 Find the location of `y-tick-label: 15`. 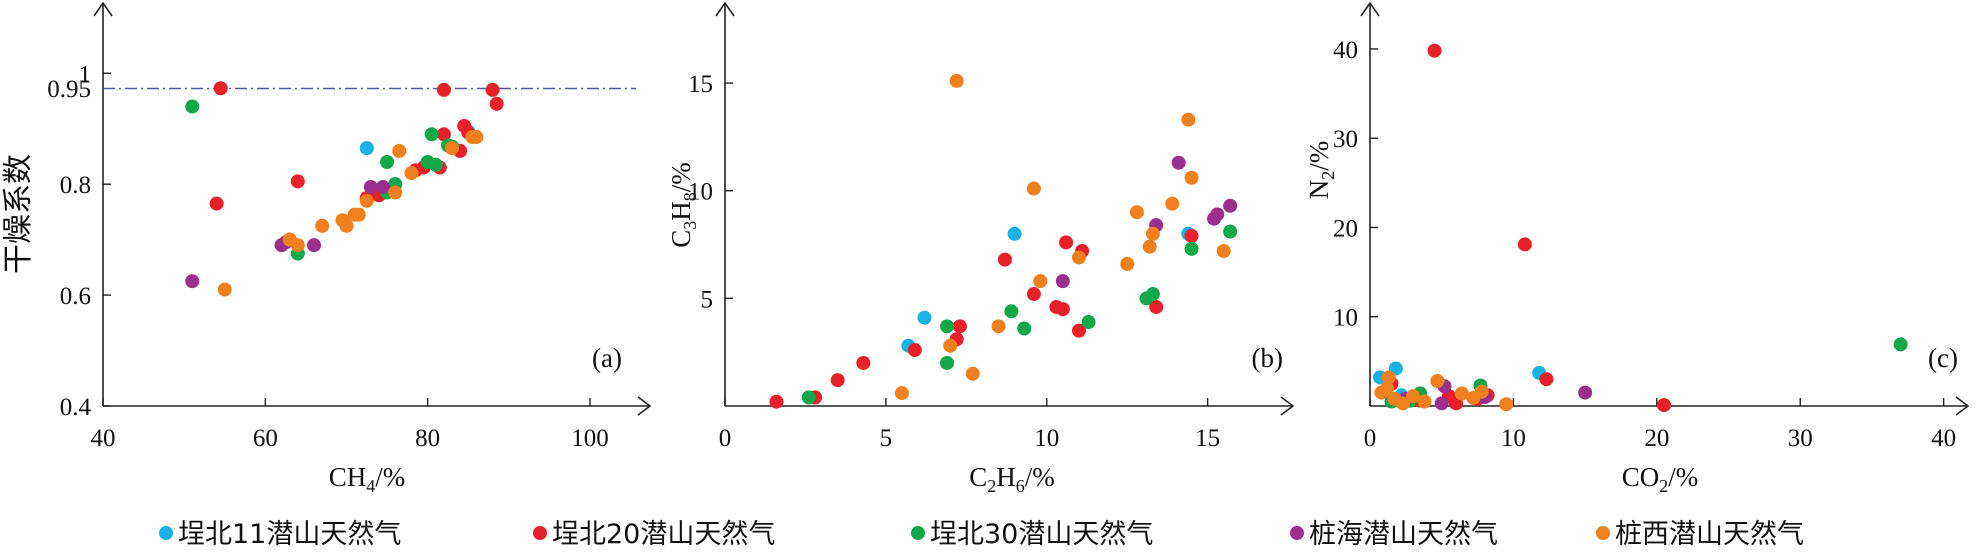

y-tick-label: 15 is located at coordinates (700, 84).